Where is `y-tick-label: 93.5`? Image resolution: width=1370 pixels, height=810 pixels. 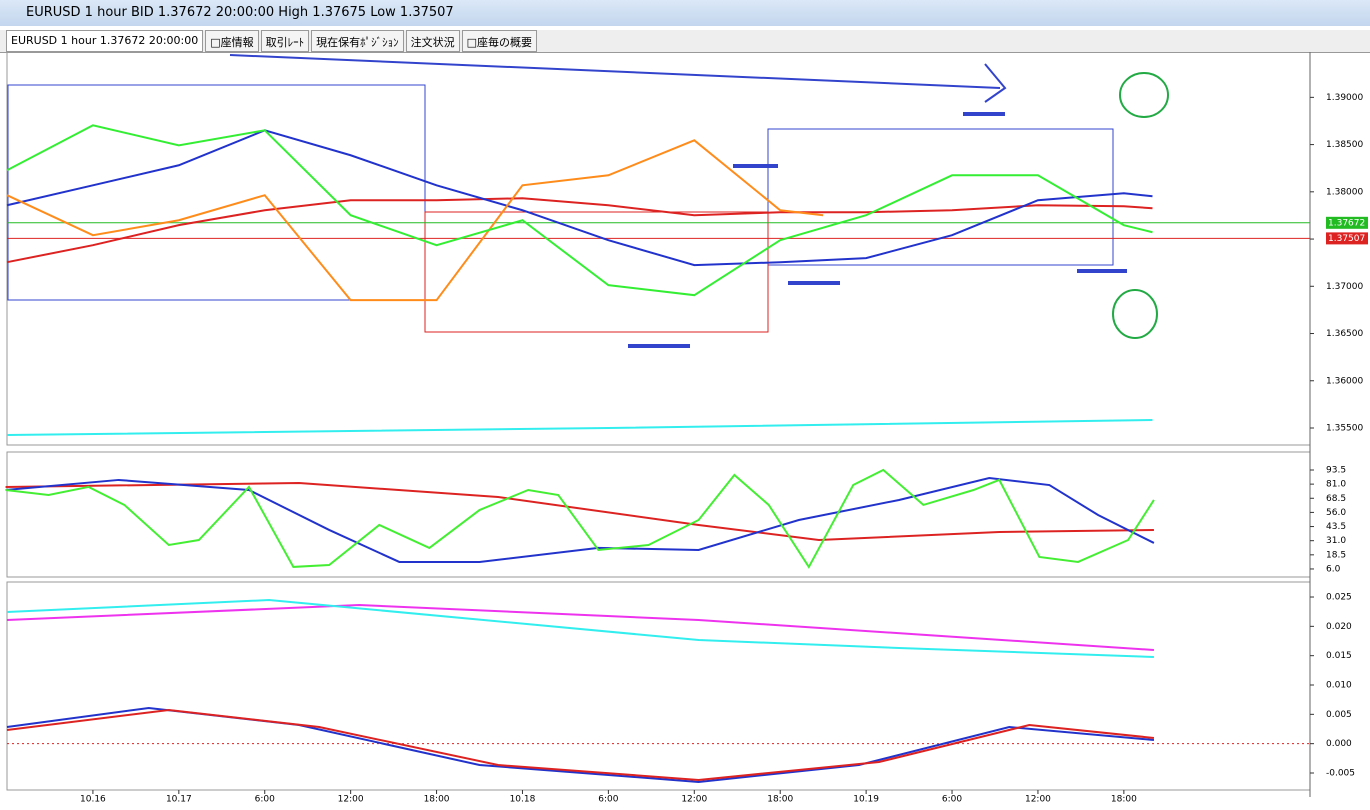
y-tick-label: 93.5 is located at coordinates (1336, 470).